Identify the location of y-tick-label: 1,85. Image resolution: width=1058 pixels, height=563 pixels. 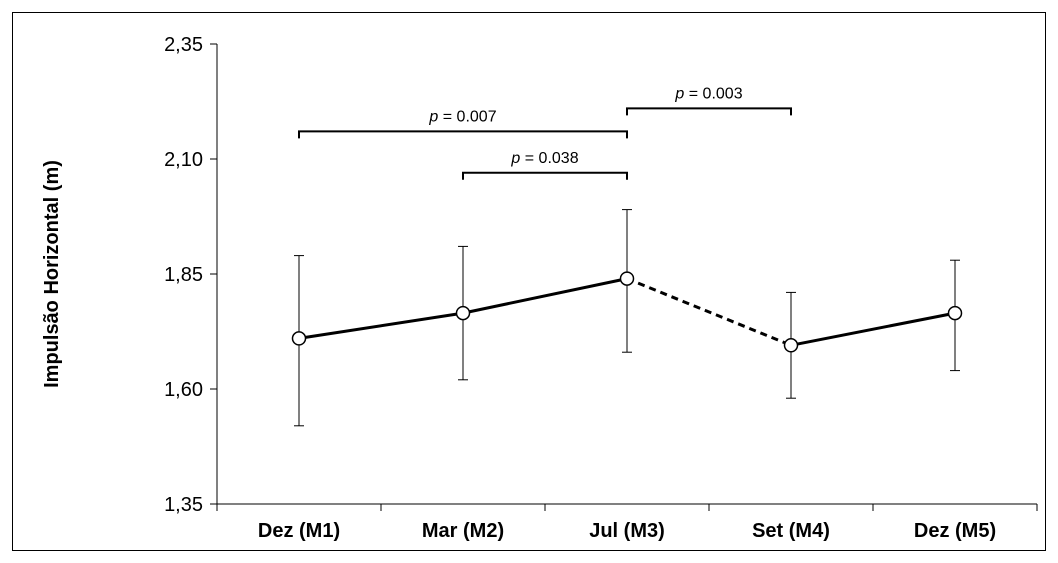
(183, 275).